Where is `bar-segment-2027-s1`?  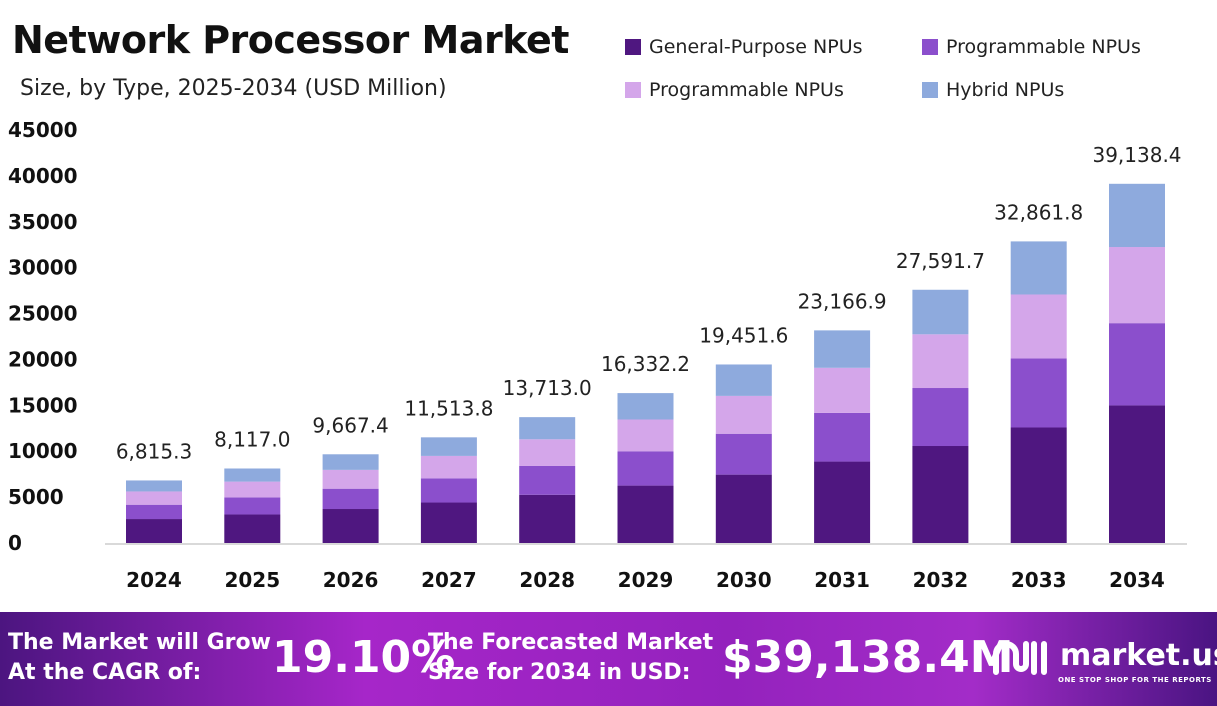
bar-segment-2027-s1 is located at coordinates (448, 490).